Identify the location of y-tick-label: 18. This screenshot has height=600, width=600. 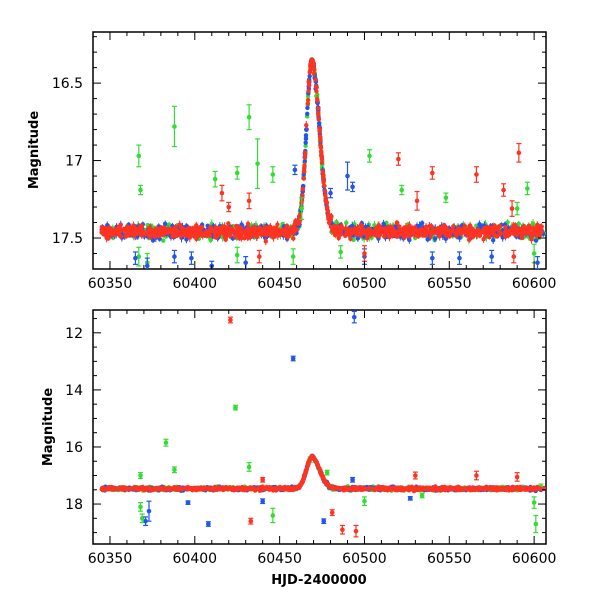
(74, 505).